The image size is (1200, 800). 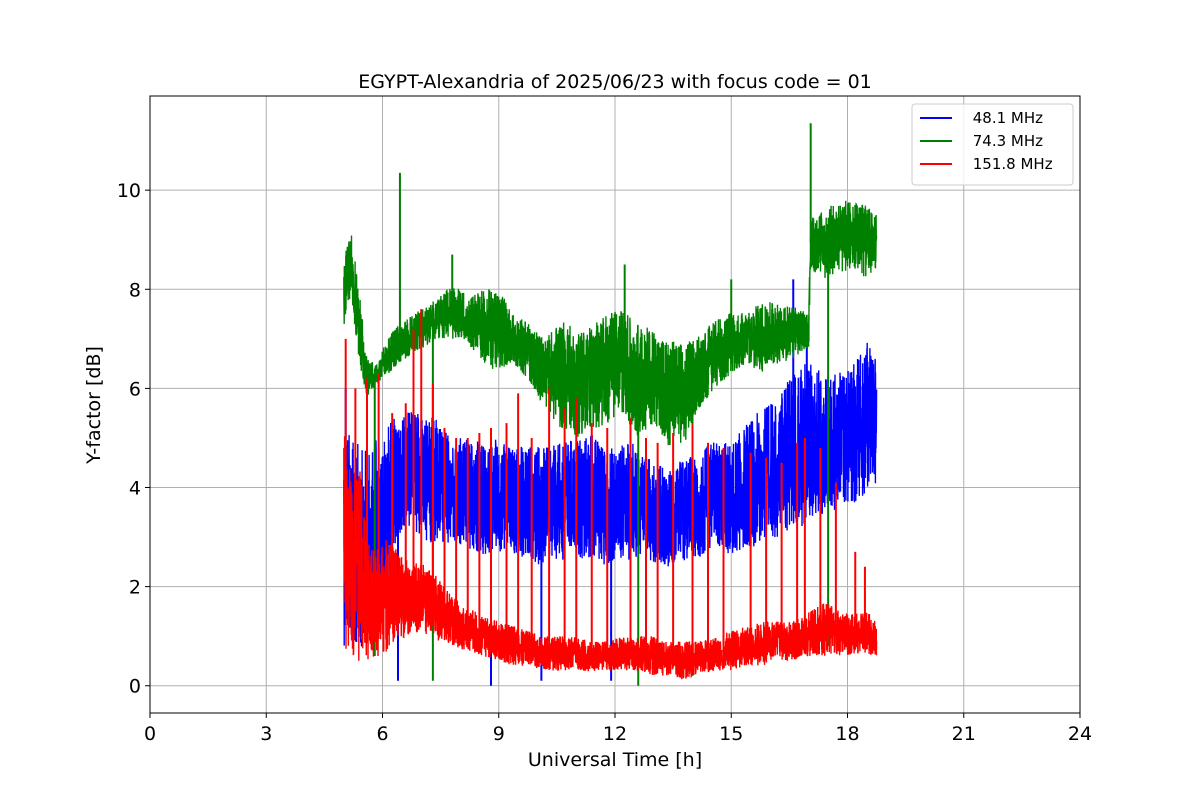 What do you see at coordinates (133, 439) in the screenshot?
I see `y-axis: 0 2 4 6 8 10` at bounding box center [133, 439].